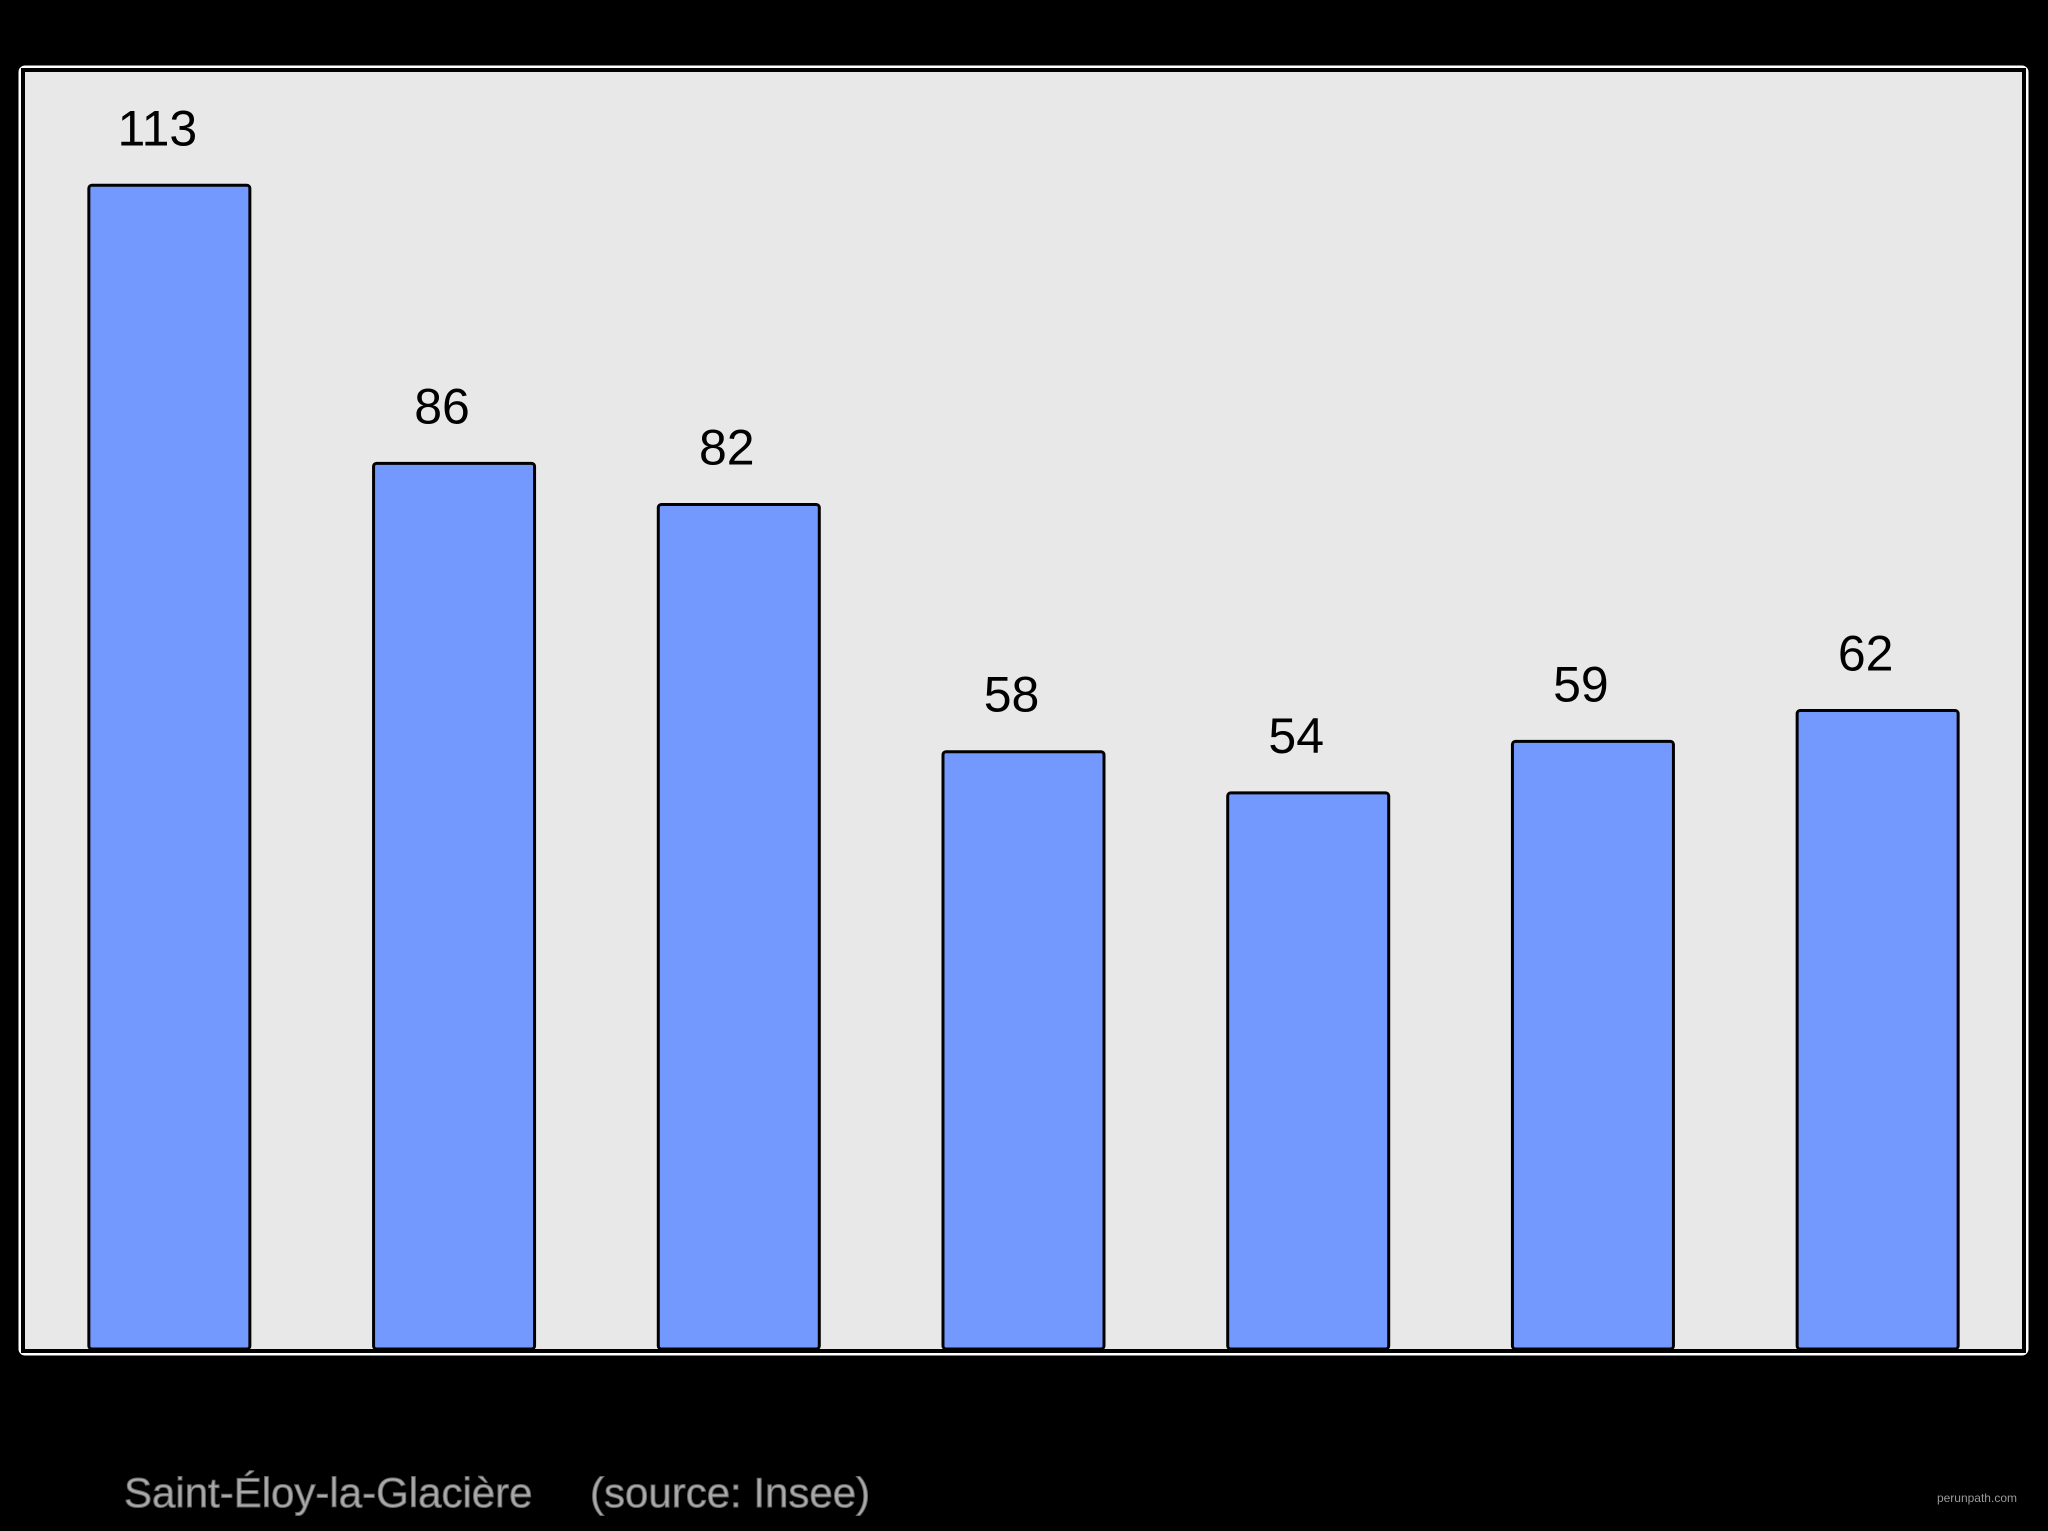  I want to click on data-label: 58, so click(1012, 695).